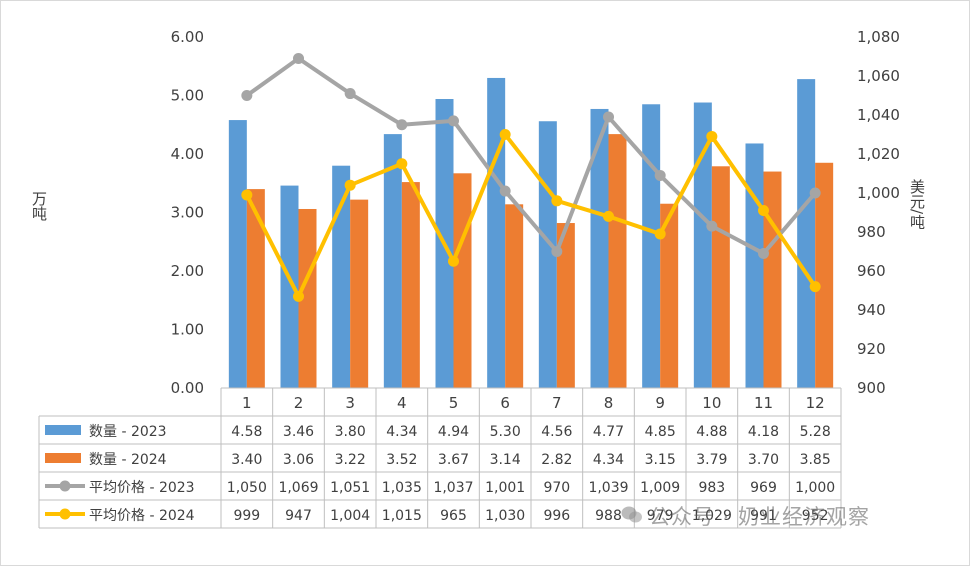 This screenshot has height=566, width=970. What do you see at coordinates (142, 488) in the screenshot?
I see `legend-label: 平均价格 - 2023` at bounding box center [142, 488].